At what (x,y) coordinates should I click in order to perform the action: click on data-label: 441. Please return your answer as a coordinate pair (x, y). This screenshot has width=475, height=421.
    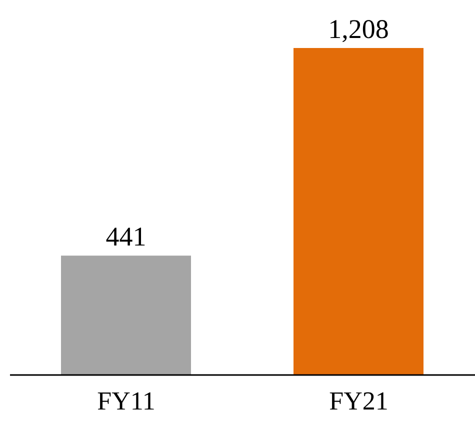
    Looking at the image, I should click on (126, 237).